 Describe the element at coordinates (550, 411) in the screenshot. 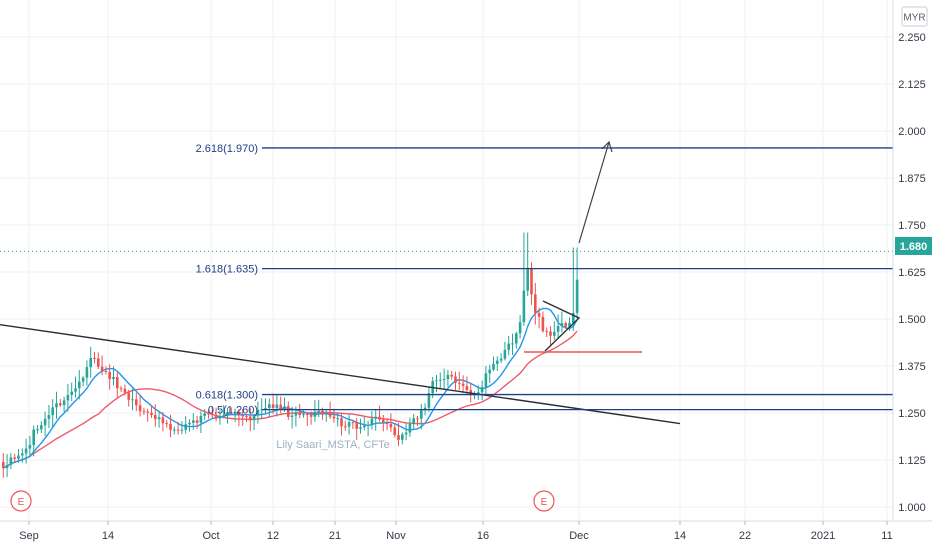

I see `fib-level: 0.5(1.260)` at that location.